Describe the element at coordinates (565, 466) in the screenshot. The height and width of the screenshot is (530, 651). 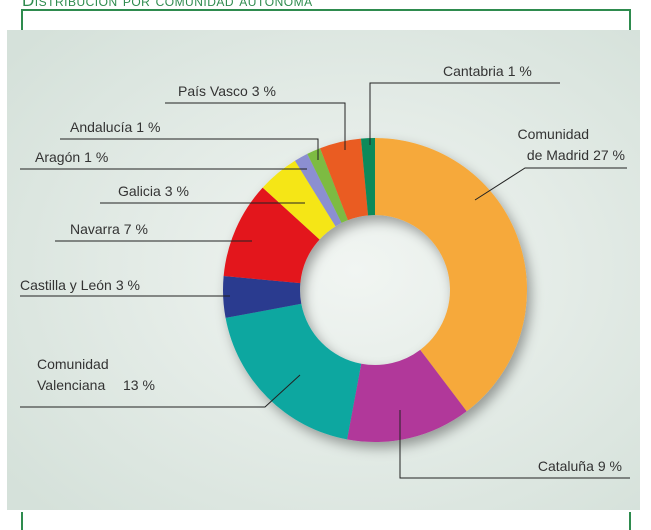
I see `category-label: Cataluña` at that location.